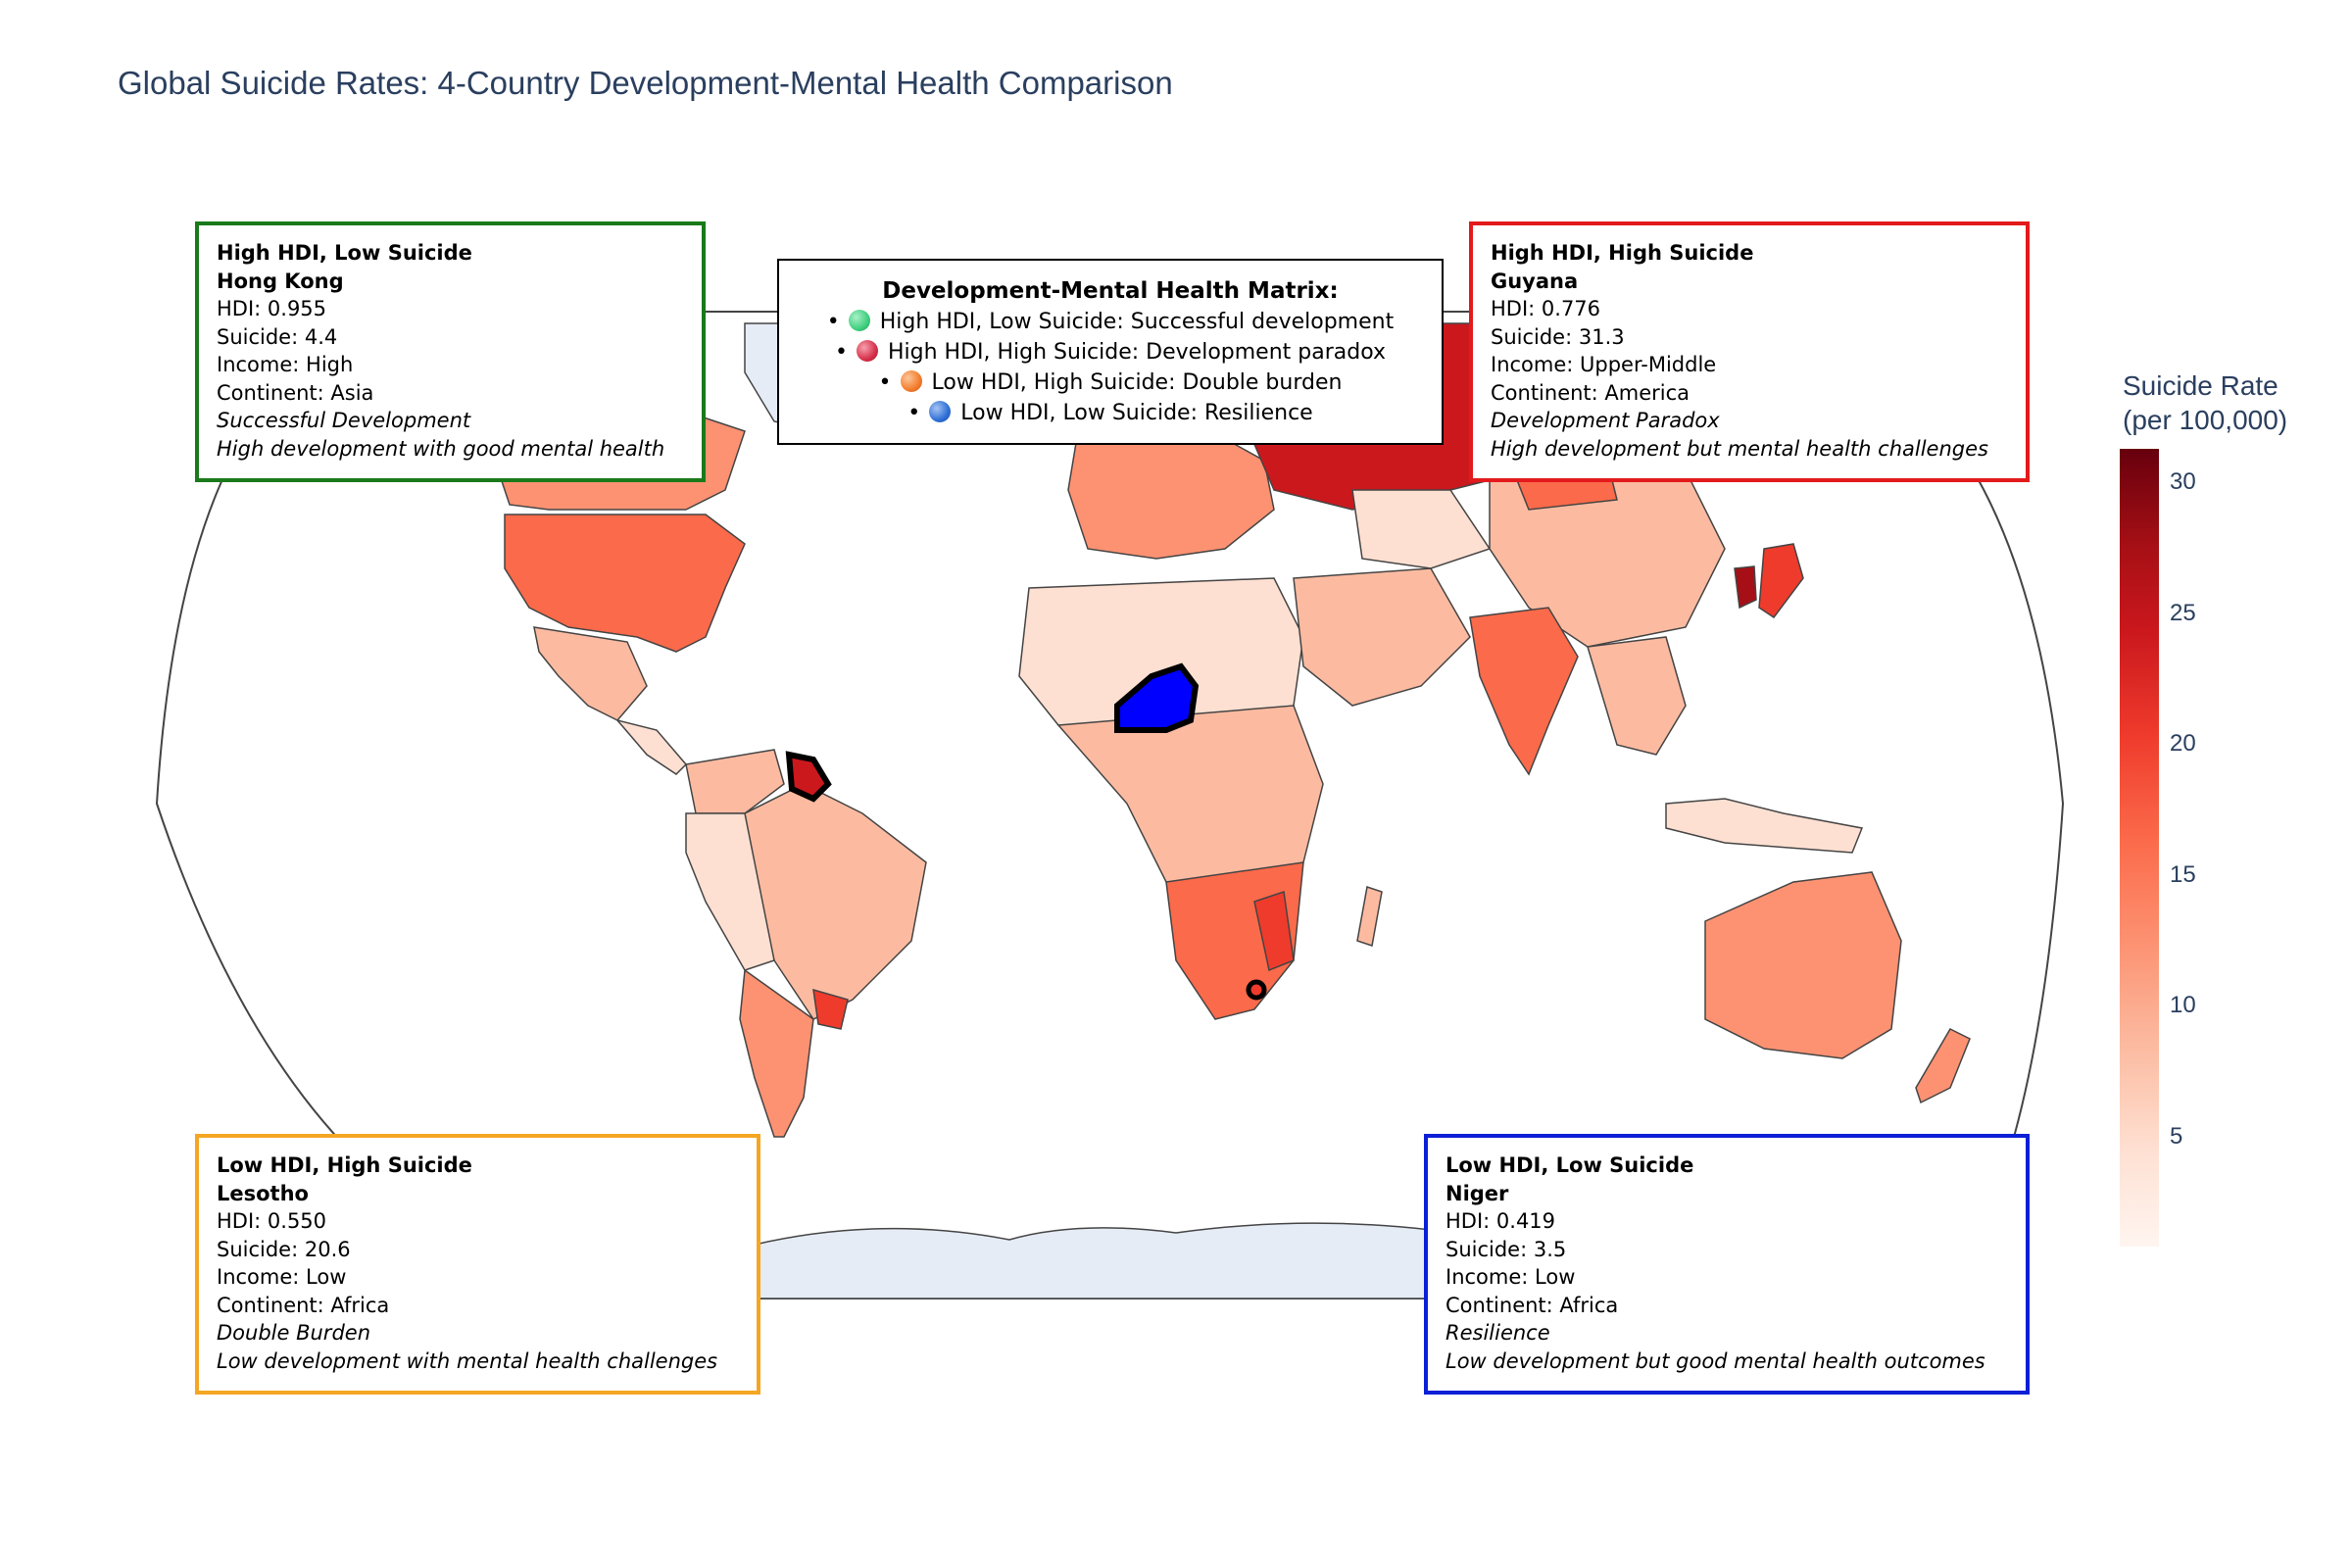 This screenshot has height=1568, width=2352. I want to click on green-dot-icon, so click(859, 320).